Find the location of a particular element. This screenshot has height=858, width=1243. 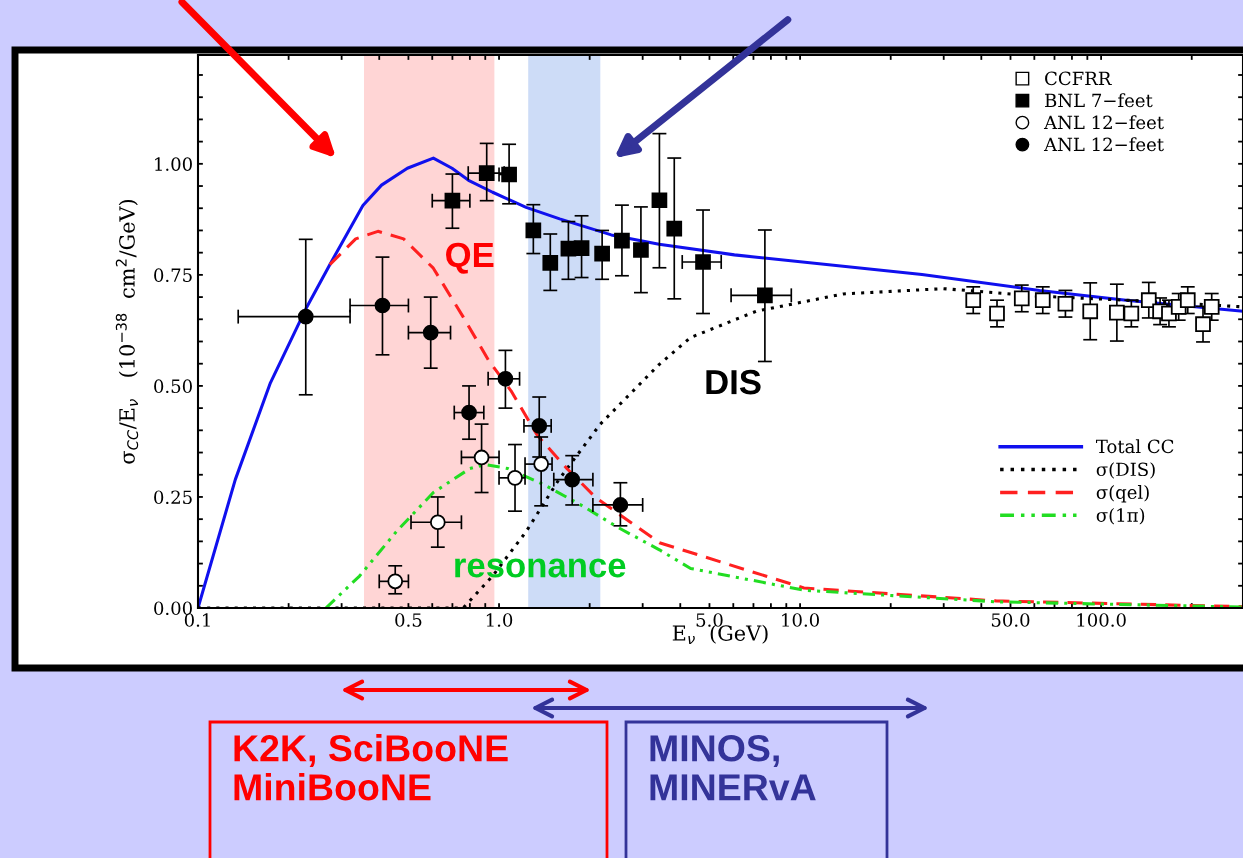

legend-label: Total CC is located at coordinates (1135, 446).